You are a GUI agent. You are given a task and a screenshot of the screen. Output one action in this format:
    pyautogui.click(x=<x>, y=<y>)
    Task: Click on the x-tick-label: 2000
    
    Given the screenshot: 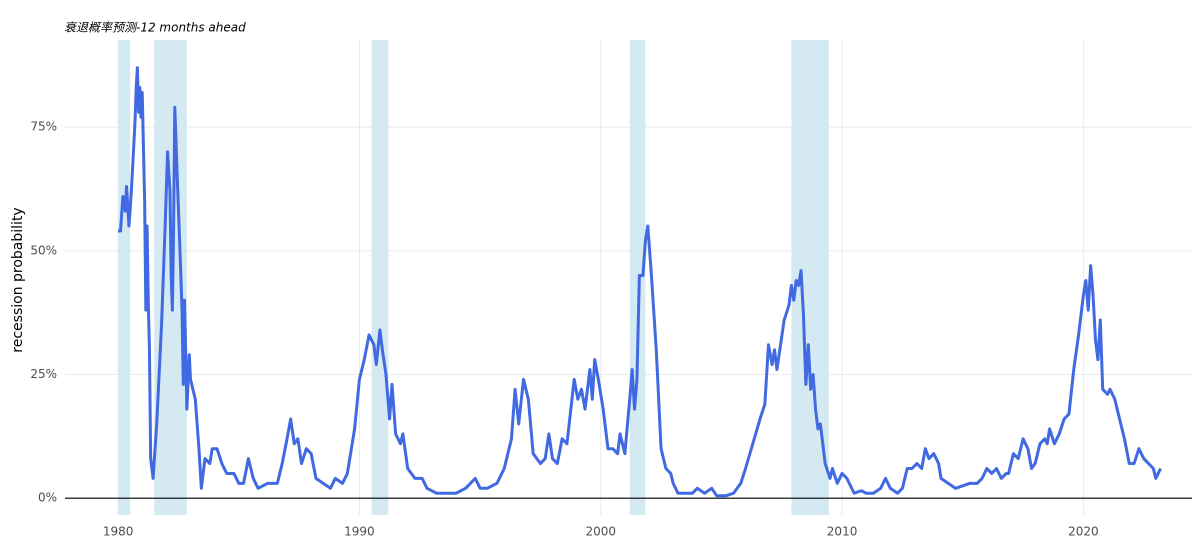 What is the action you would take?
    pyautogui.click(x=600, y=532)
    